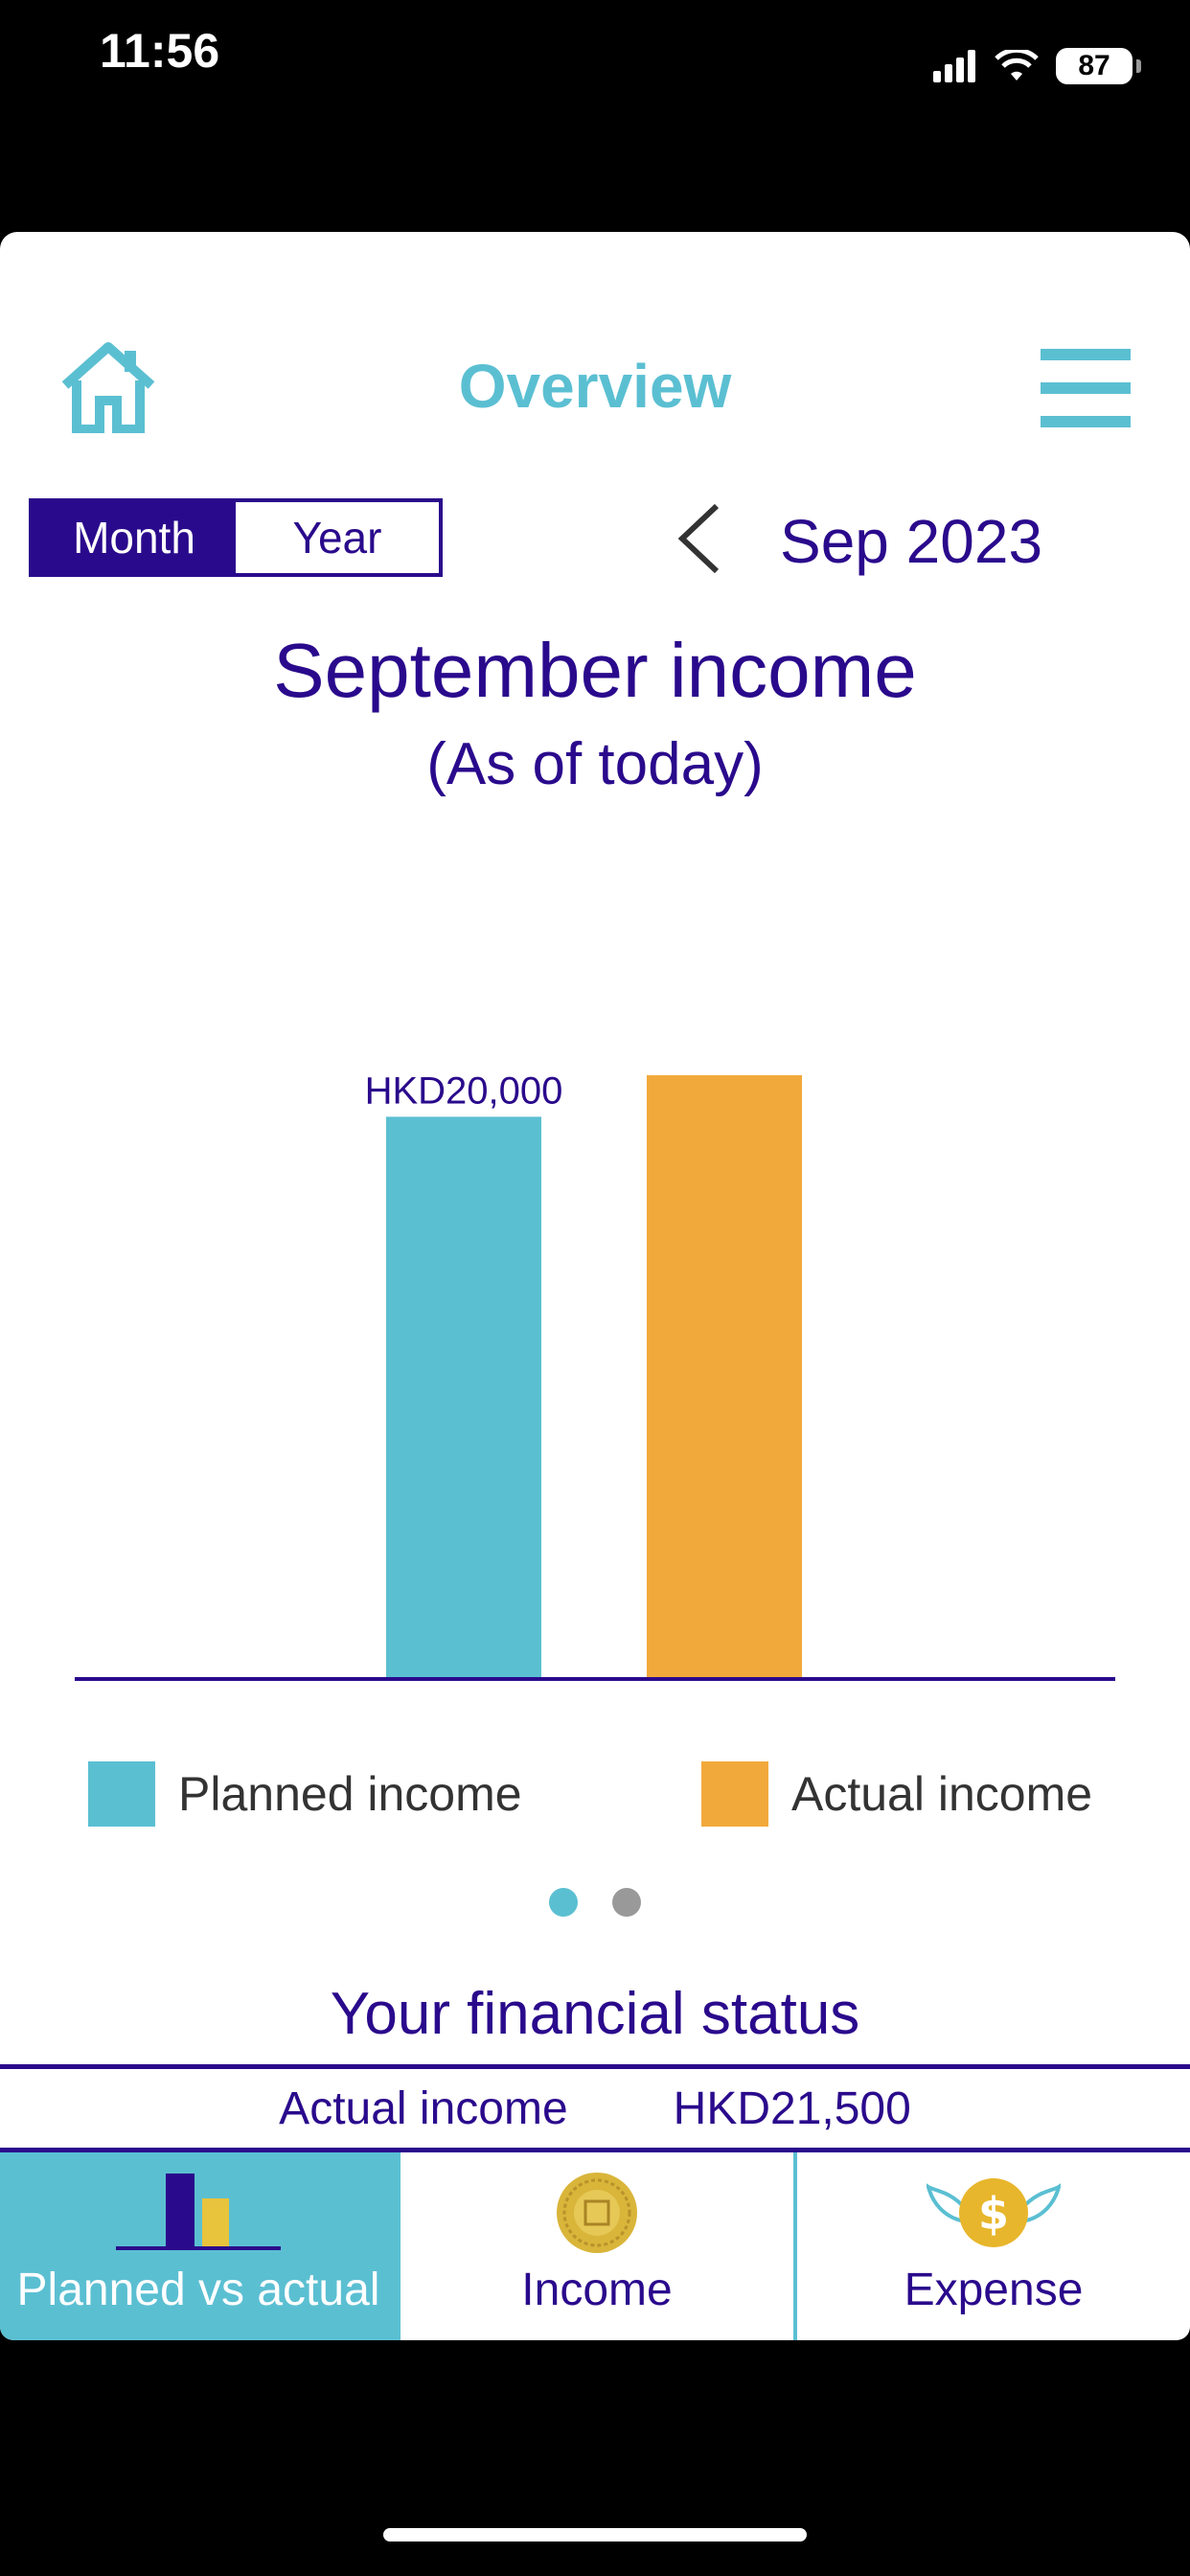 The height and width of the screenshot is (2576, 1190). I want to click on battery-indicator: 87, so click(1099, 66).